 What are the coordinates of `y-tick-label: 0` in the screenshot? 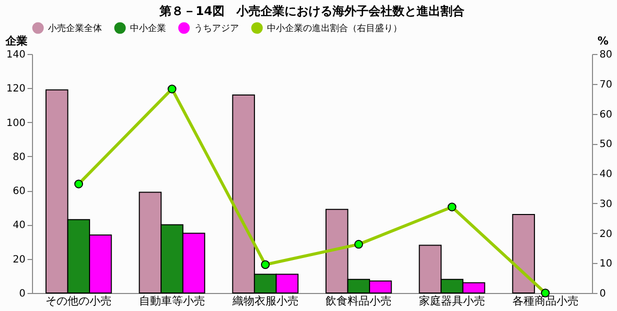 It's located at (22, 294).